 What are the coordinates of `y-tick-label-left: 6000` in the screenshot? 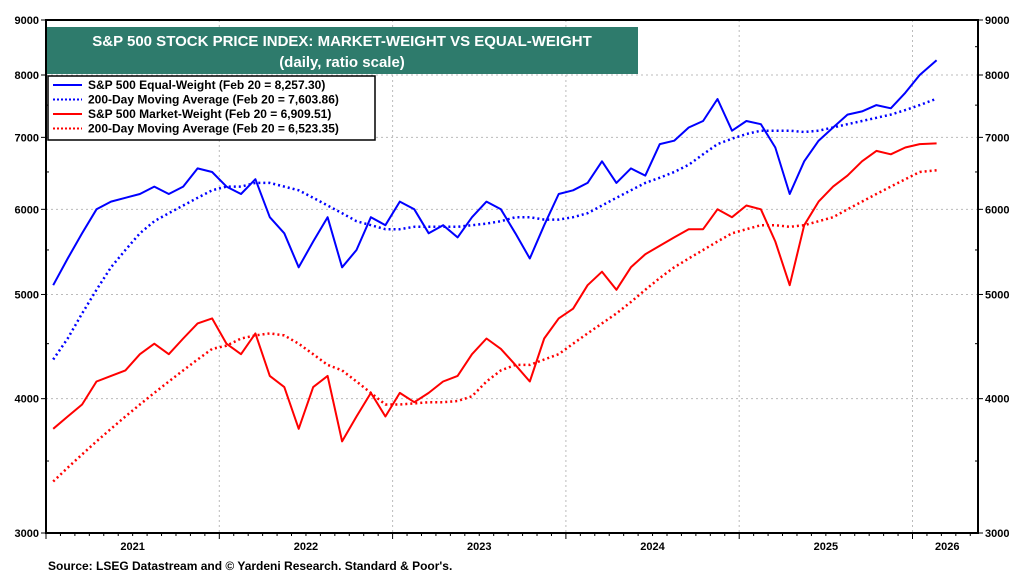 It's located at (27, 210).